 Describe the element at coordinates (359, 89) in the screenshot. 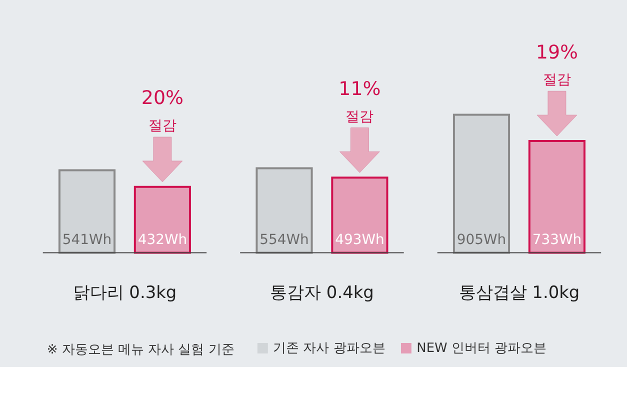

I see `text: 11%` at that location.